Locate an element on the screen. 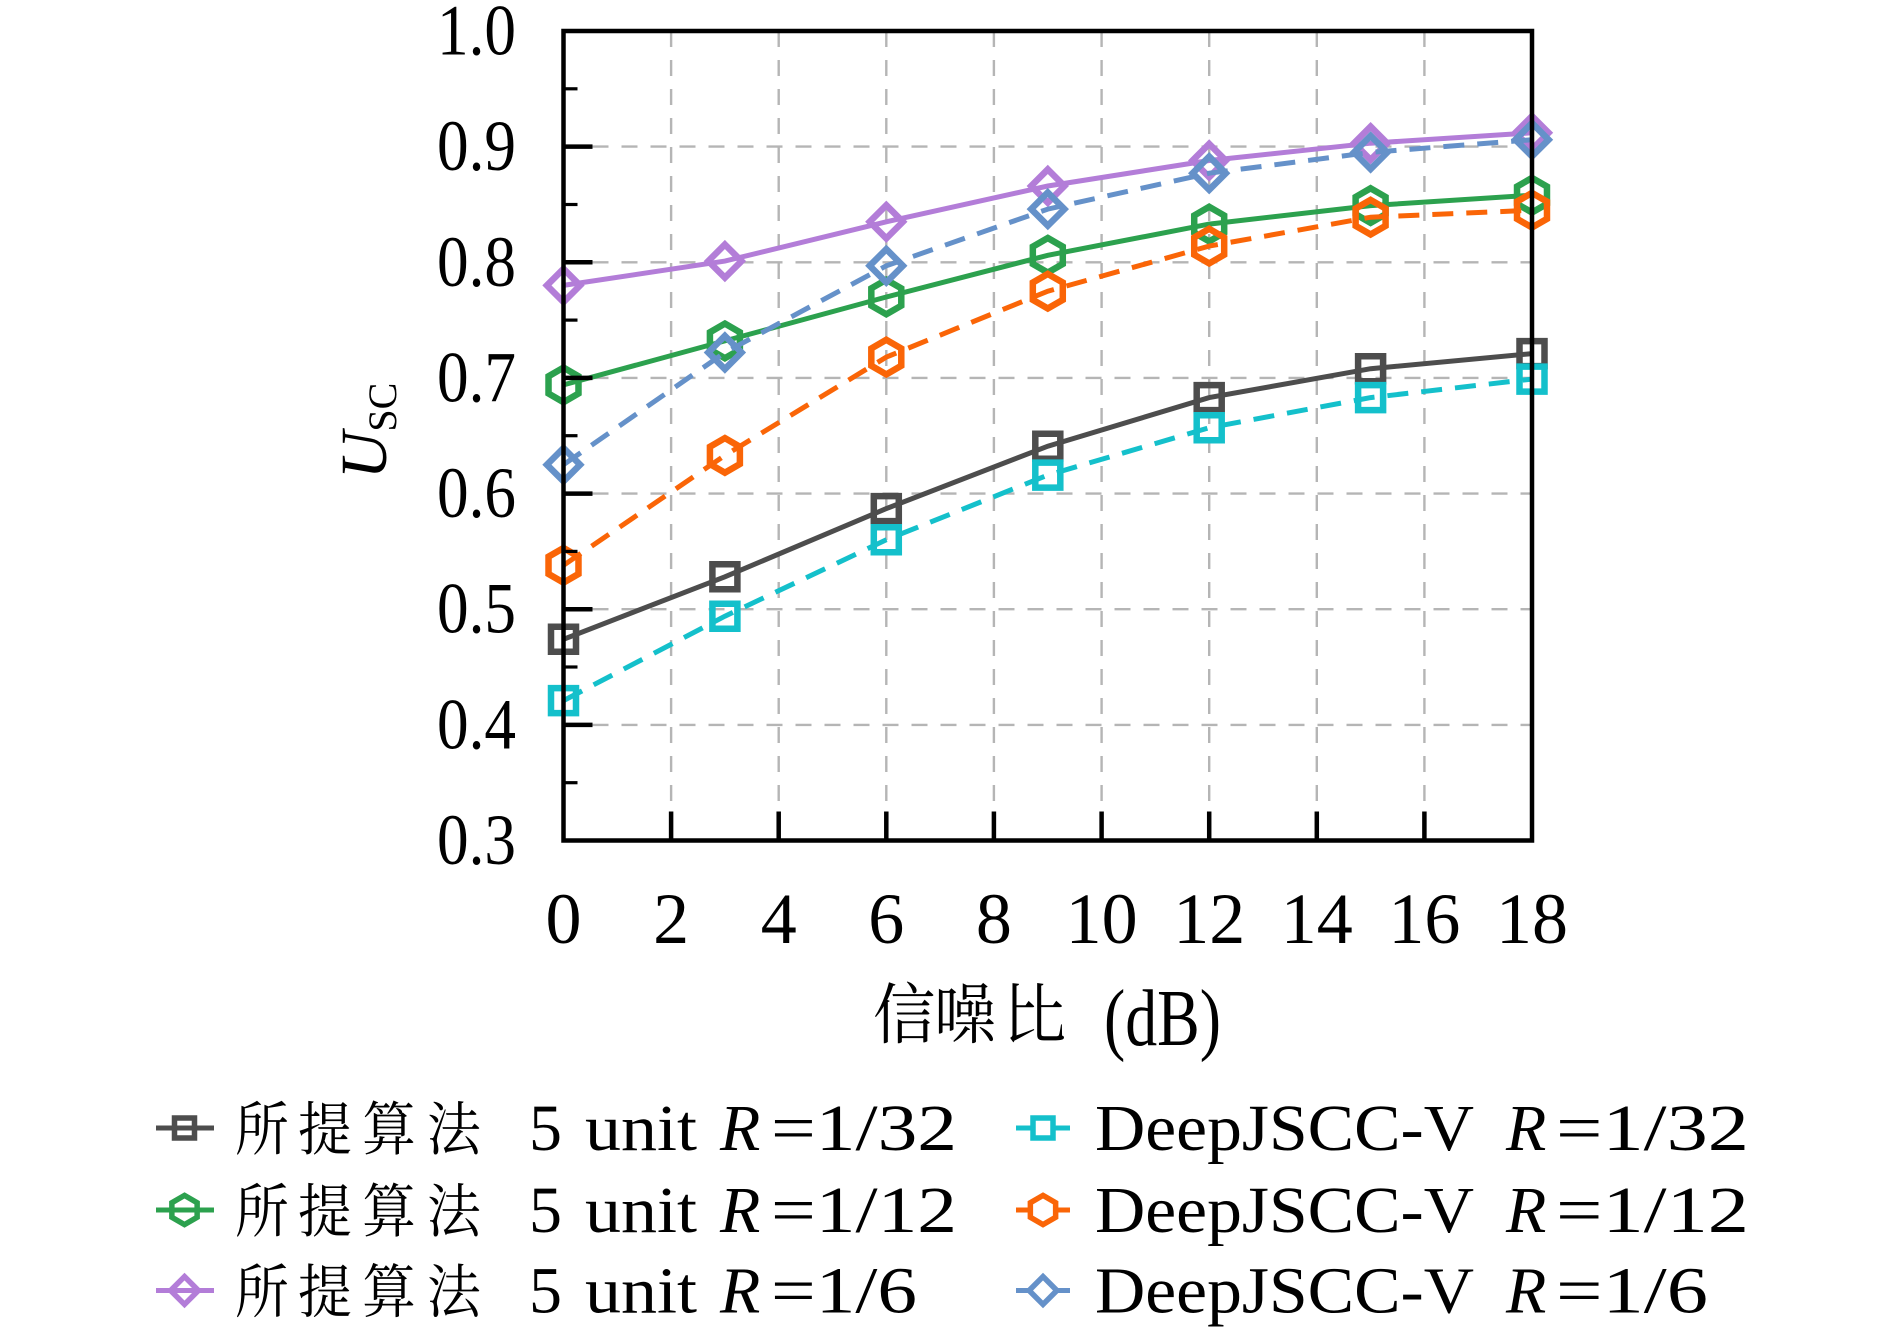 The image size is (1890, 1337). svg-text: 0.7 is located at coordinates (476, 377).